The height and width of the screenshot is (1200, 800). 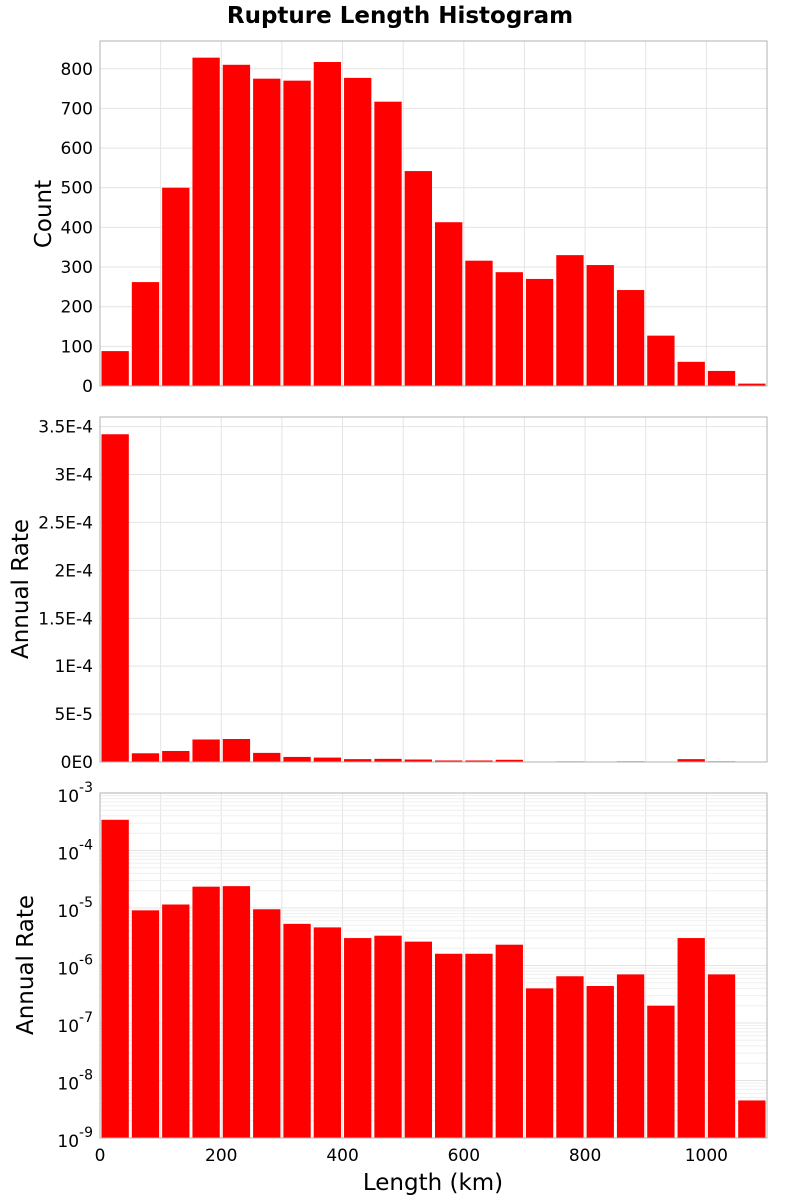 I want to click on y-tick-labels: 0 100 200 300 400 500 600 700 800, so click(x=77, y=228).